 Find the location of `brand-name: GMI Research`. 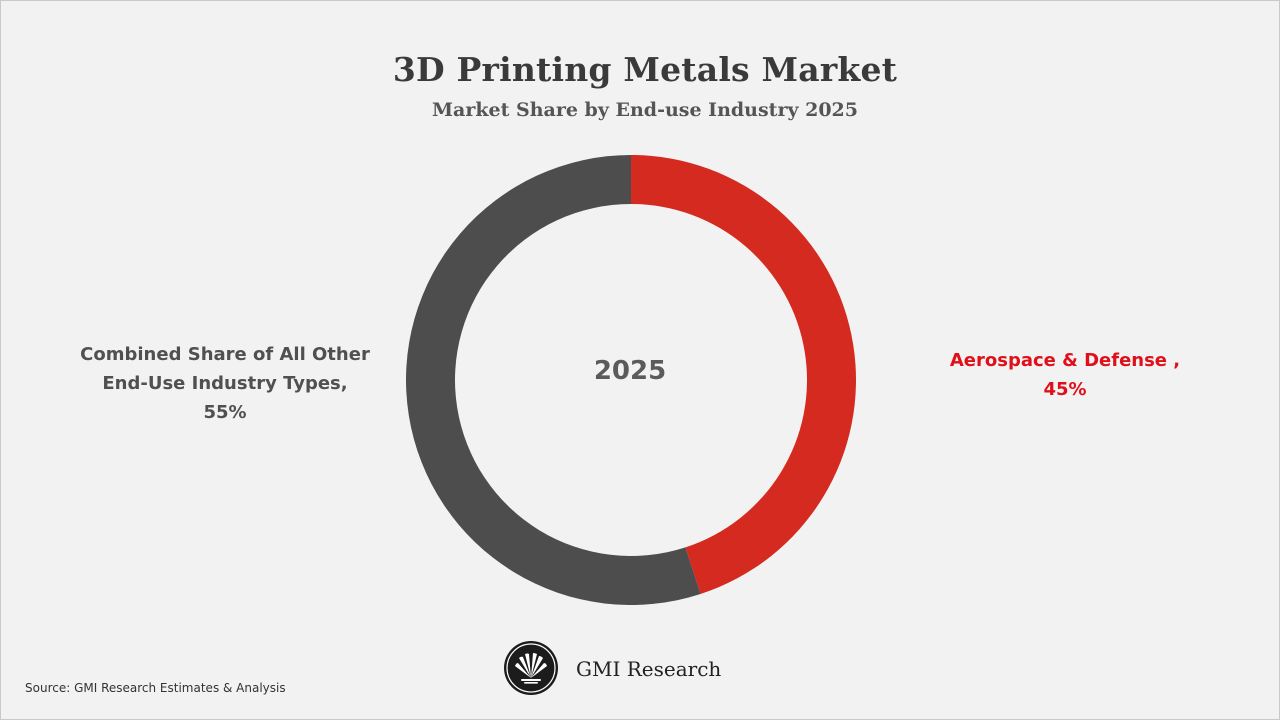

brand-name: GMI Research is located at coordinates (649, 669).